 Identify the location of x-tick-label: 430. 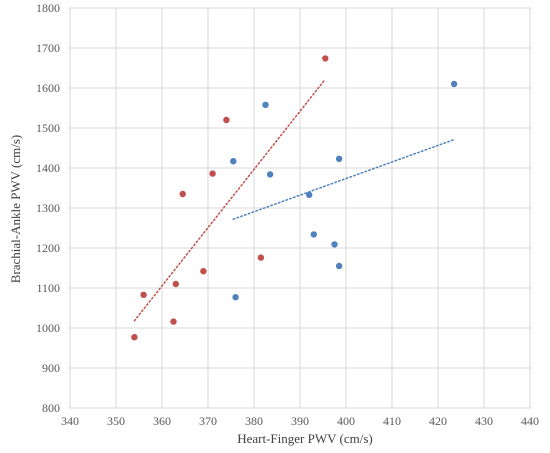
(484, 421).